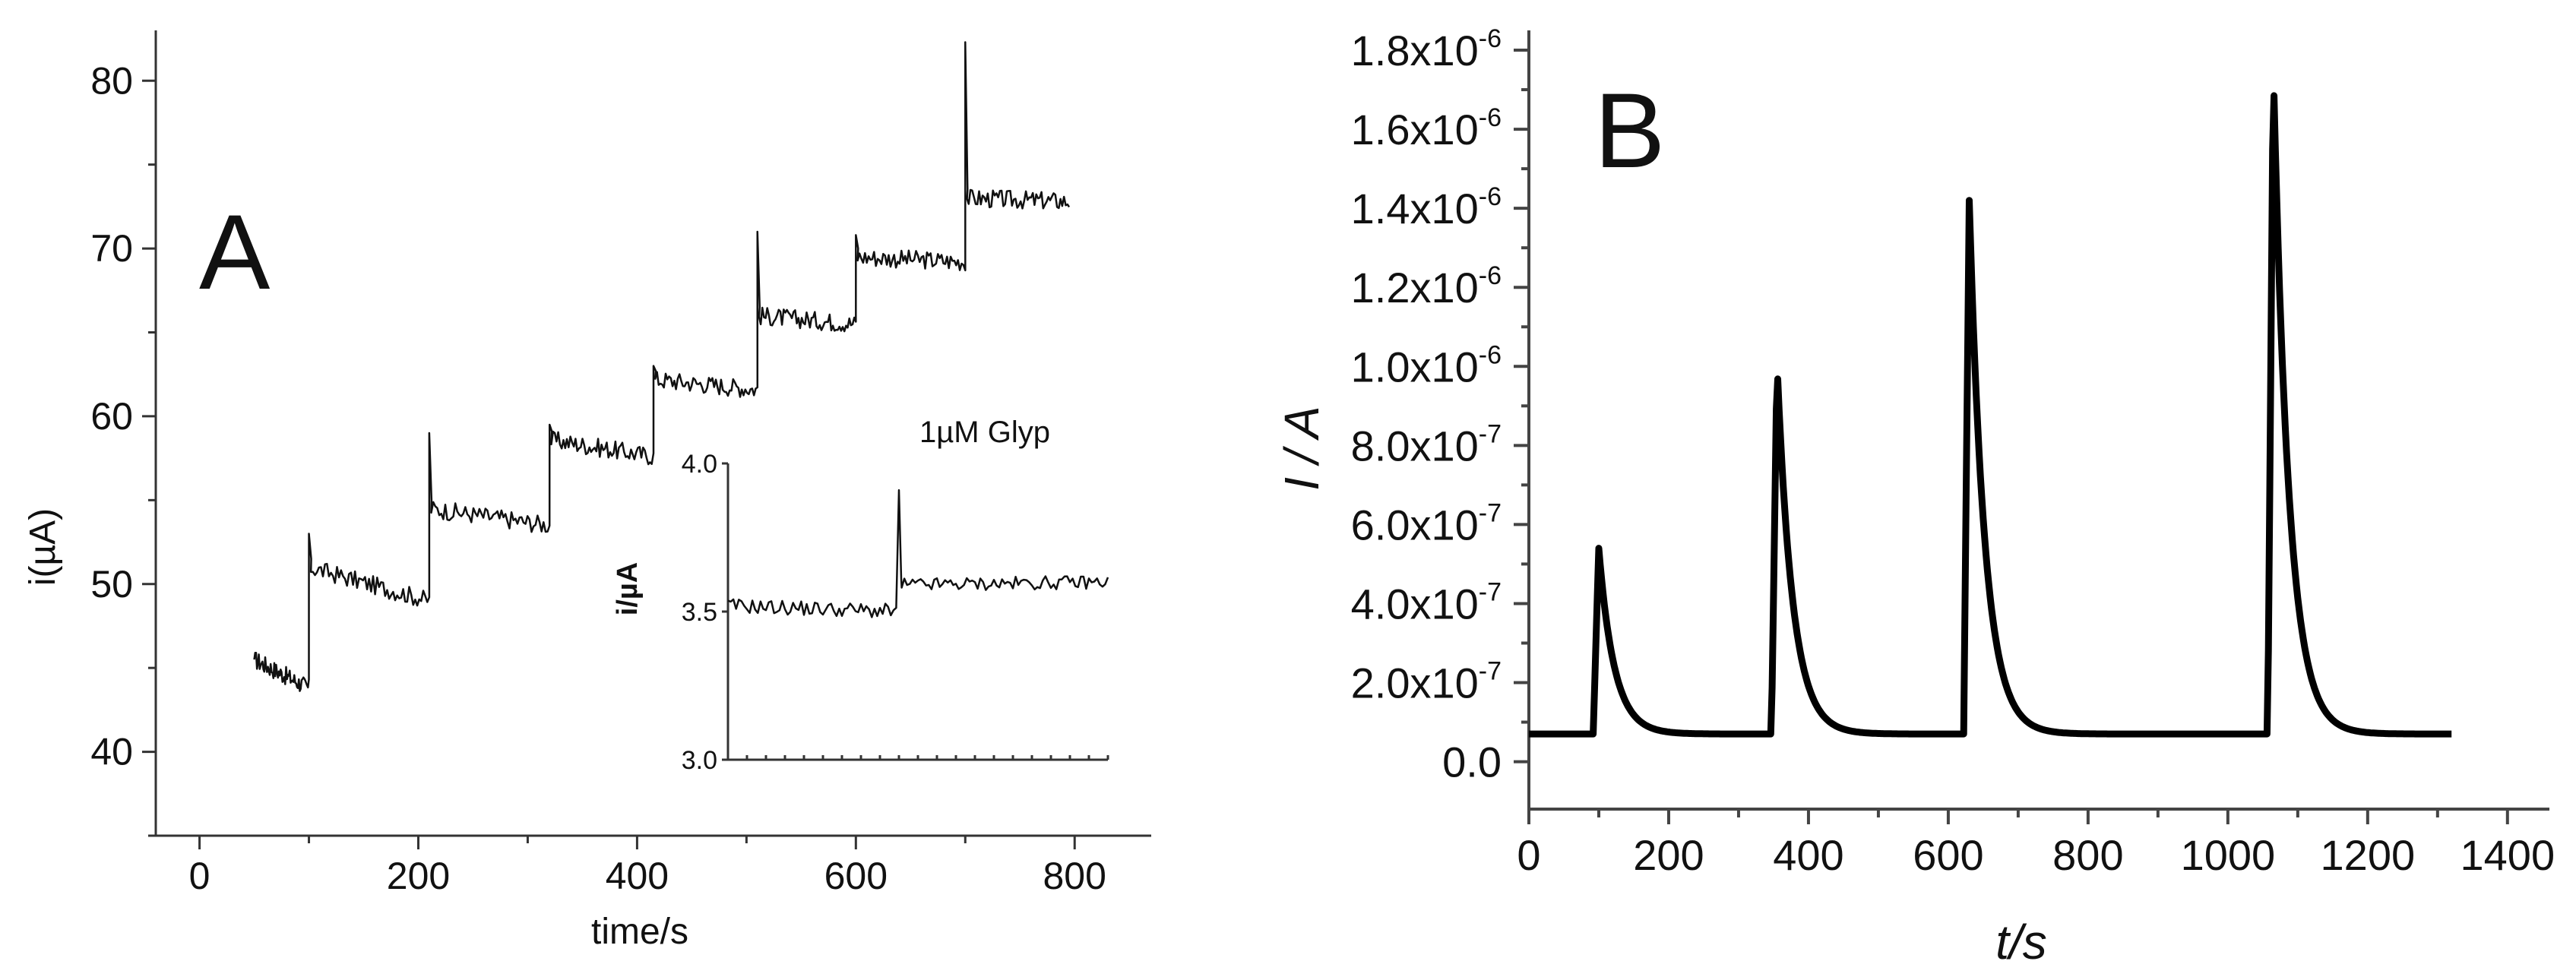 Image resolution: width=2576 pixels, height=977 pixels. Describe the element at coordinates (43, 547) in the screenshot. I see `panel-a-y-axis-label: i(µA)` at that location.